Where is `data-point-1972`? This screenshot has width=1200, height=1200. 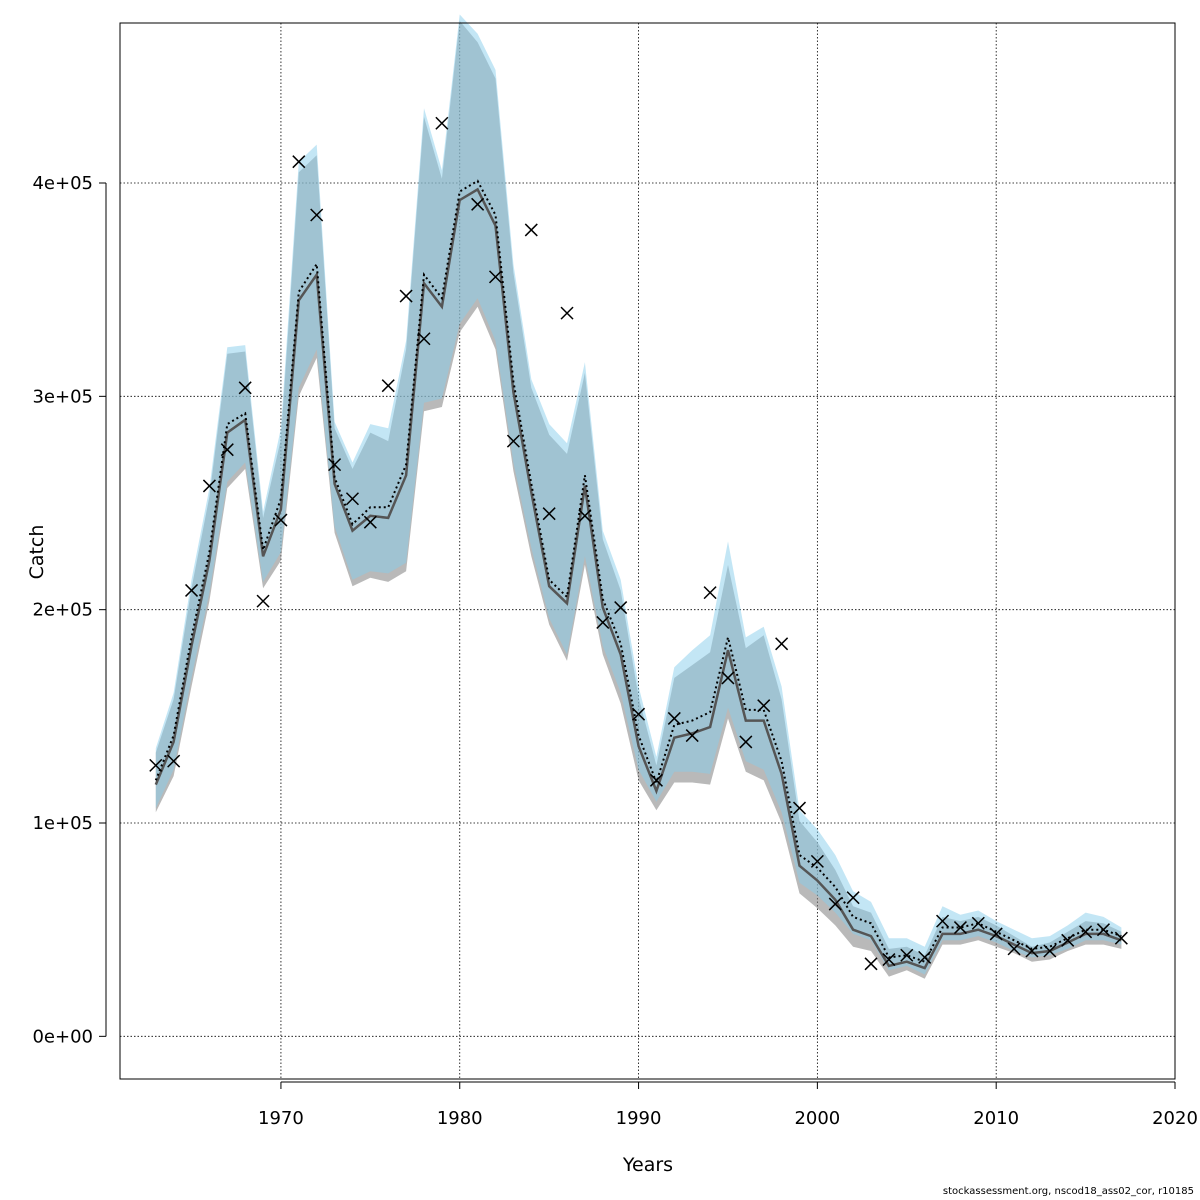 data-point-1972 is located at coordinates (317, 215).